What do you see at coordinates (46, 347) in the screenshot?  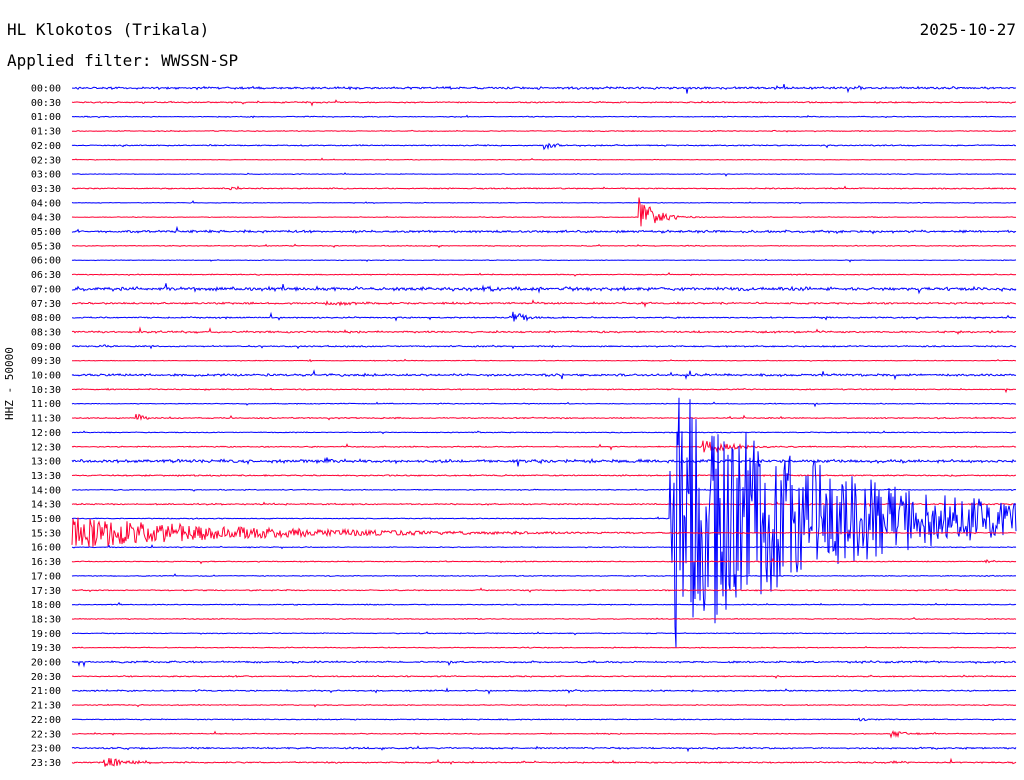 I see `row-tick-label: 09:00` at bounding box center [46, 347].